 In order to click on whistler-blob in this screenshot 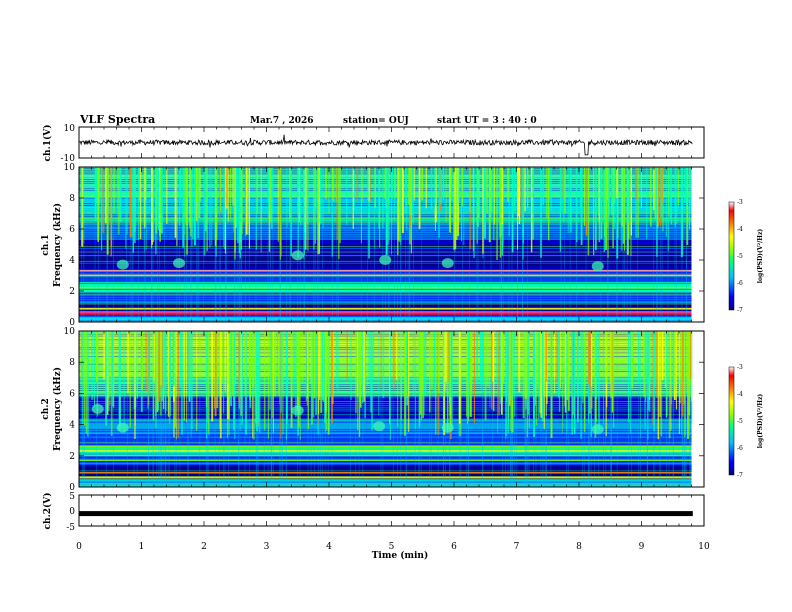, I will do `click(97, 409)`.